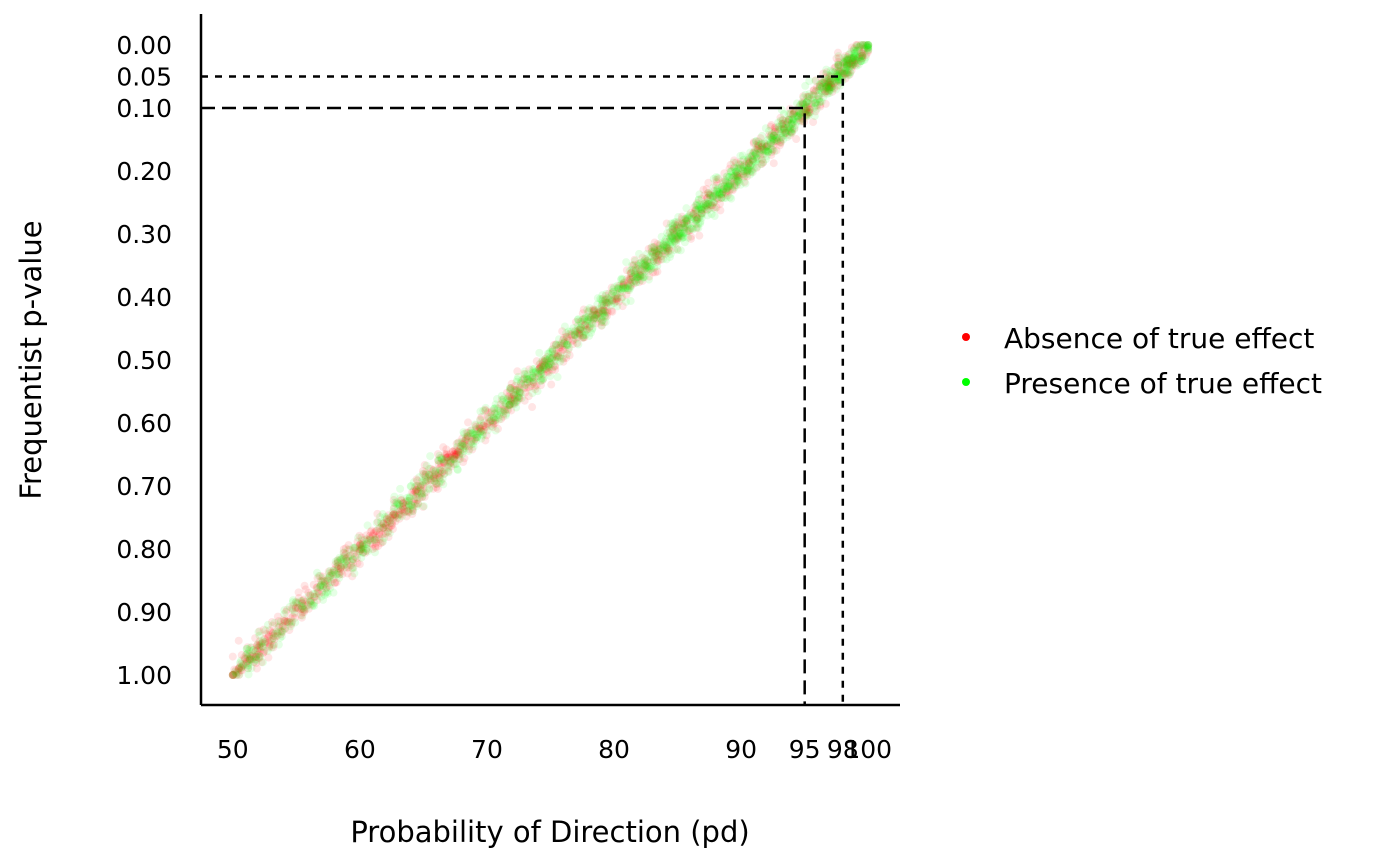  Describe the element at coordinates (360, 749) in the screenshot. I see `x-tick-label: 60` at that location.